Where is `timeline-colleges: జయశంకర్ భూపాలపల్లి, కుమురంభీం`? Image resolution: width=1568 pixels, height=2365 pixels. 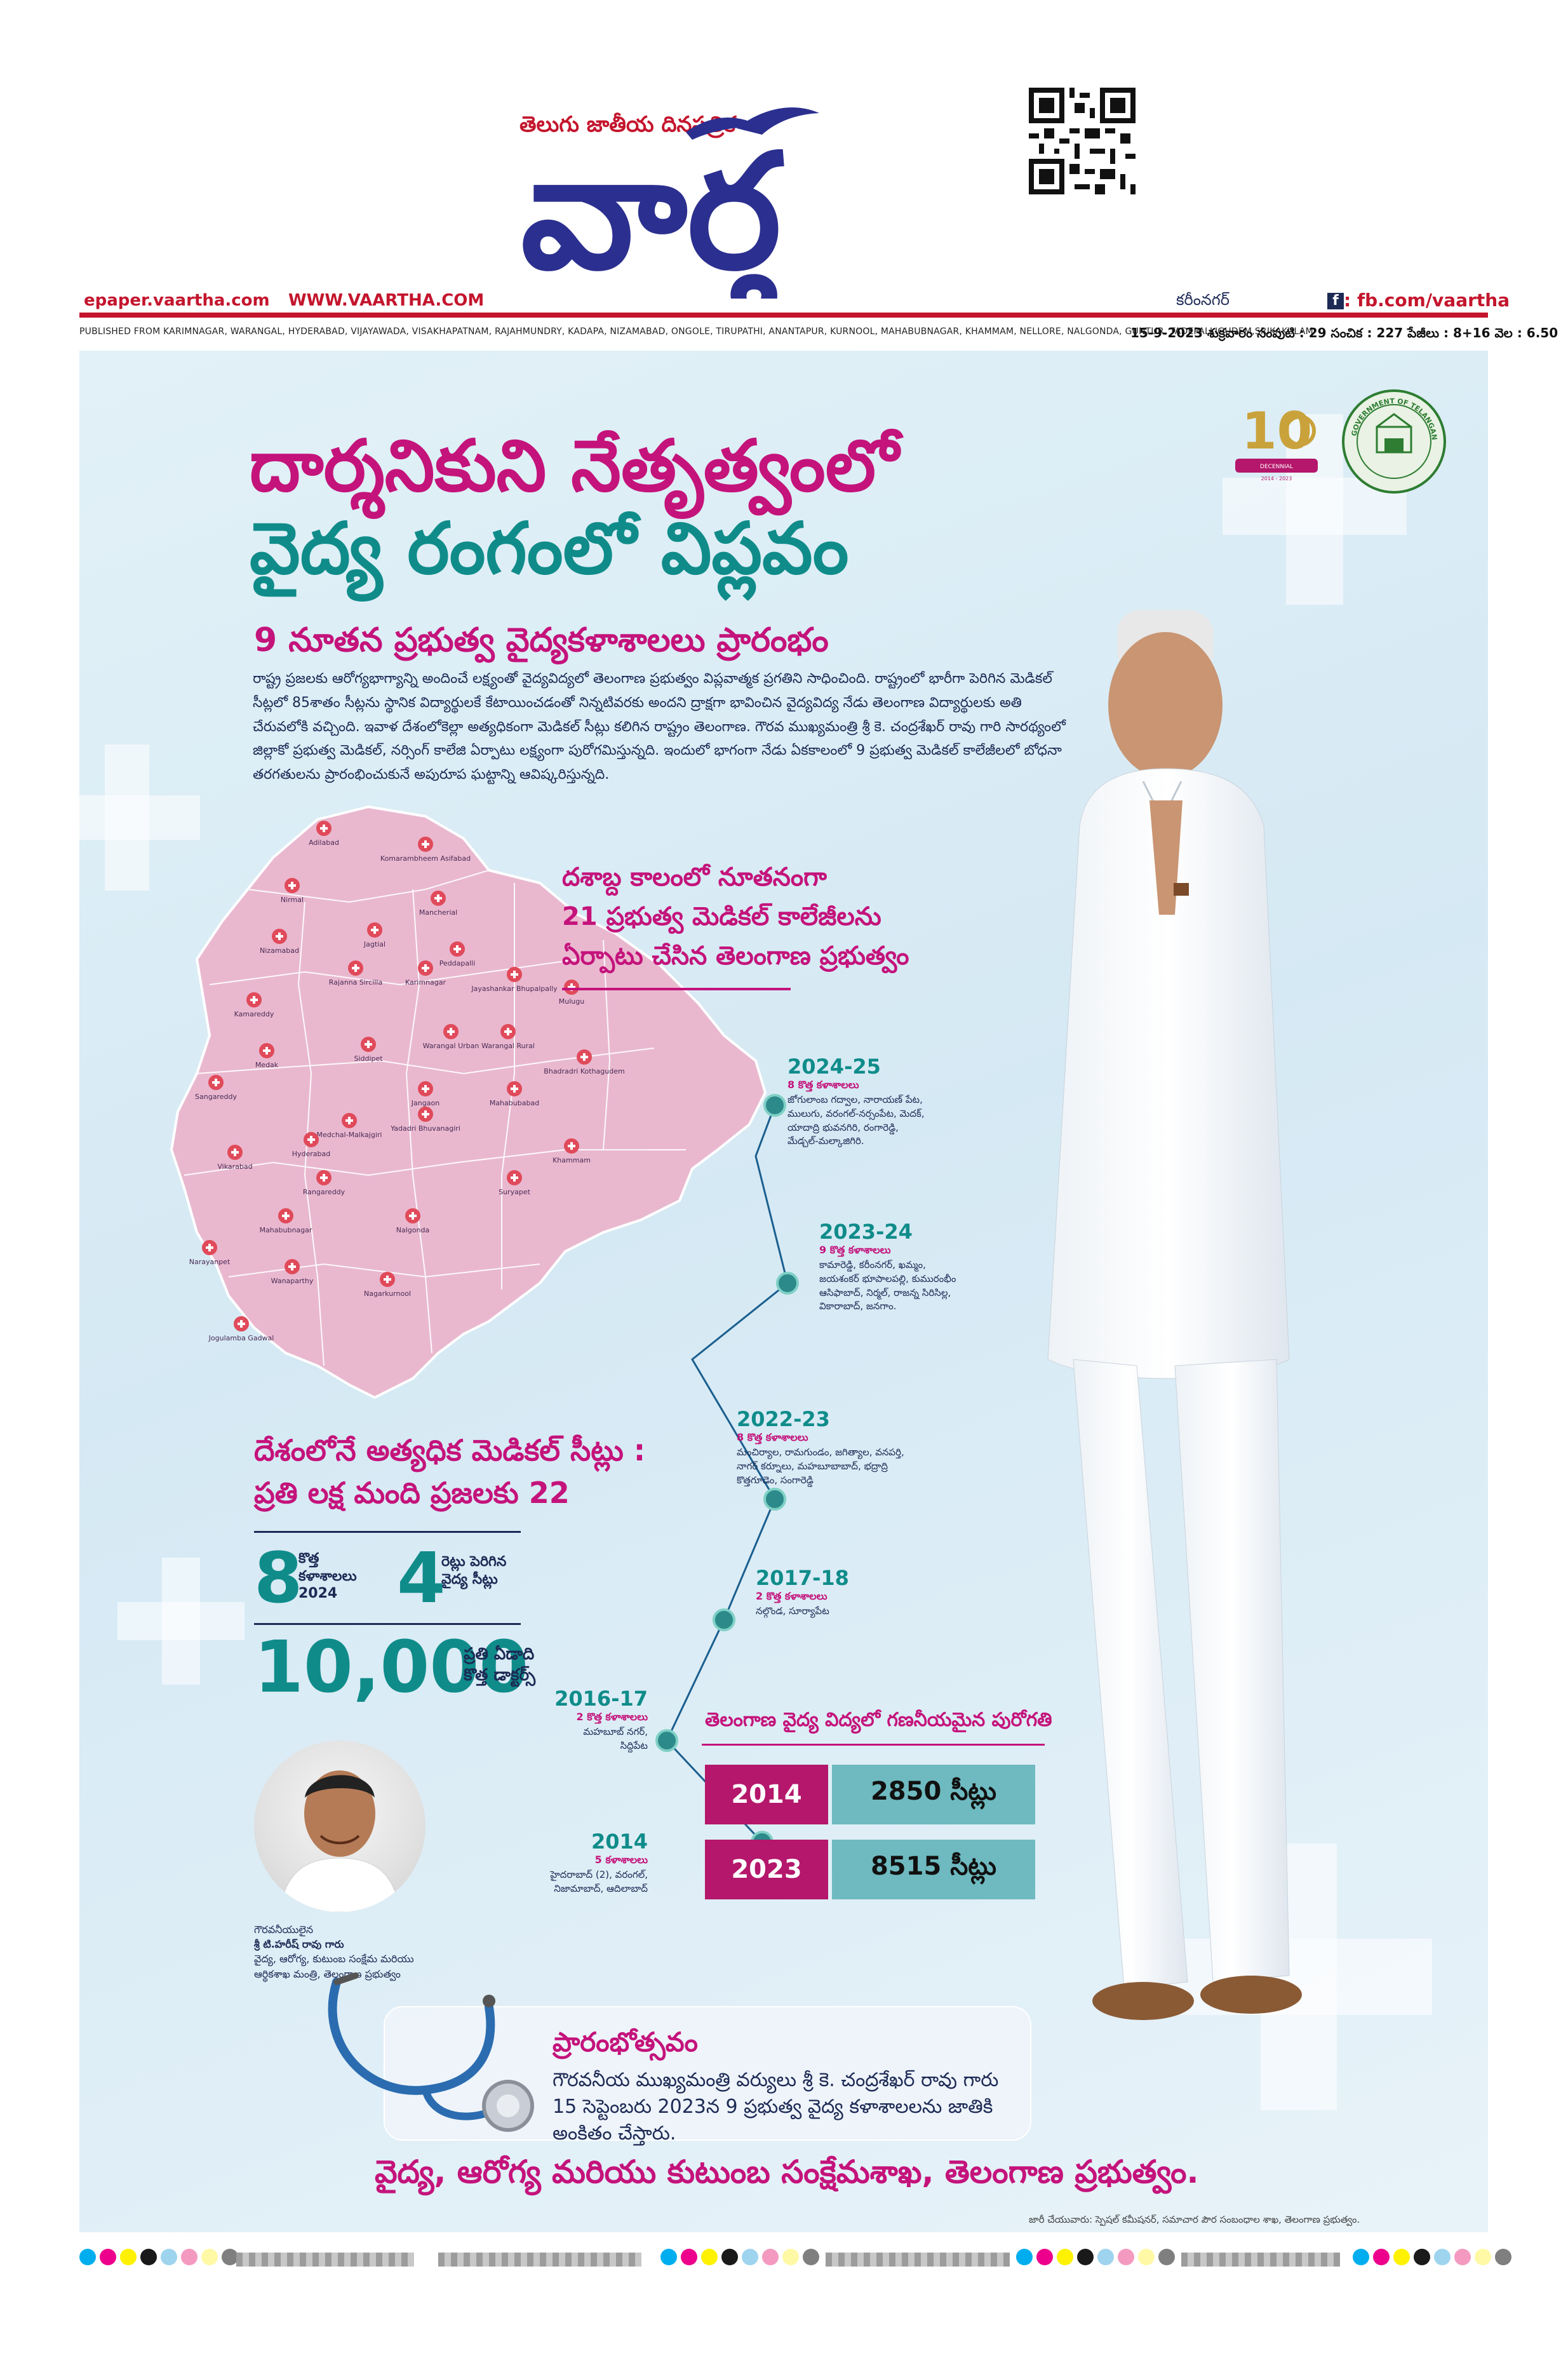
timeline-colleges: జయశంకర్ భూపాలపల్లి, కుమురంభీం is located at coordinates (887, 1278).